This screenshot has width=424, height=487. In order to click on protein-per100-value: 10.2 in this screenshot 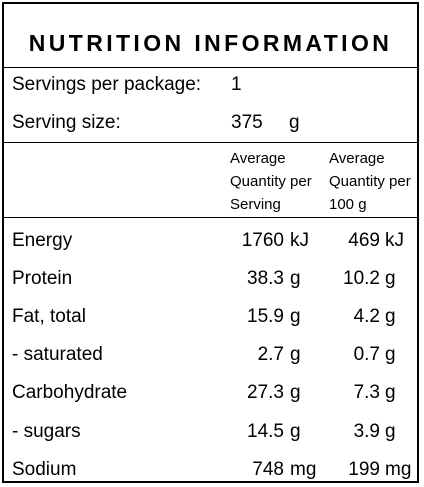, I will do `click(361, 278)`.